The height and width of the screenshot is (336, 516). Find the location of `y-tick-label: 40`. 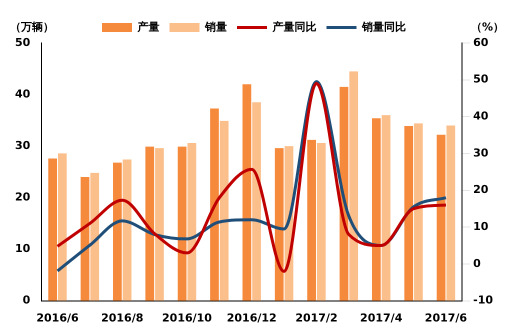

y-tick-label: 40 is located at coordinates (22, 93).